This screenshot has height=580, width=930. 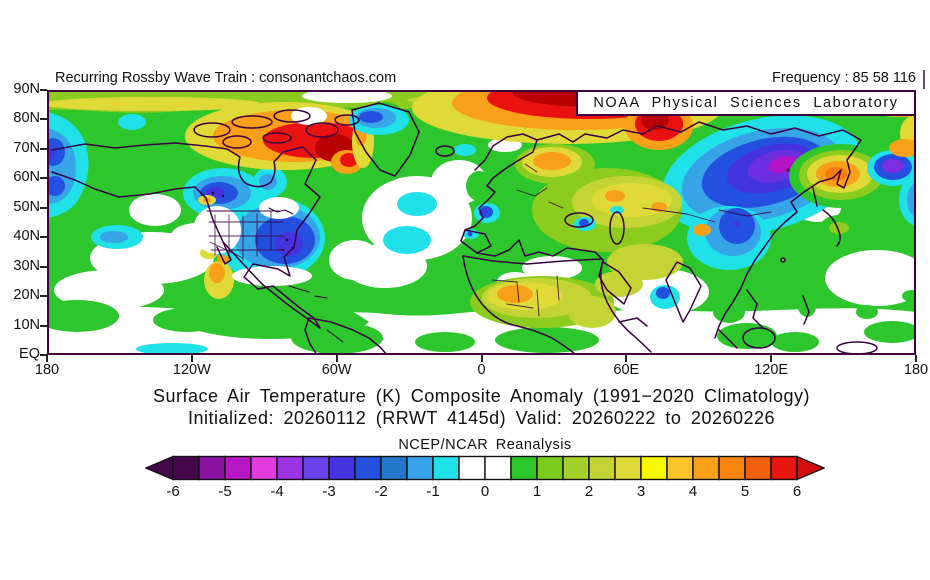 I want to click on noaa-watermark: NOAA Physical Sciences Laboratory, so click(x=745, y=104).